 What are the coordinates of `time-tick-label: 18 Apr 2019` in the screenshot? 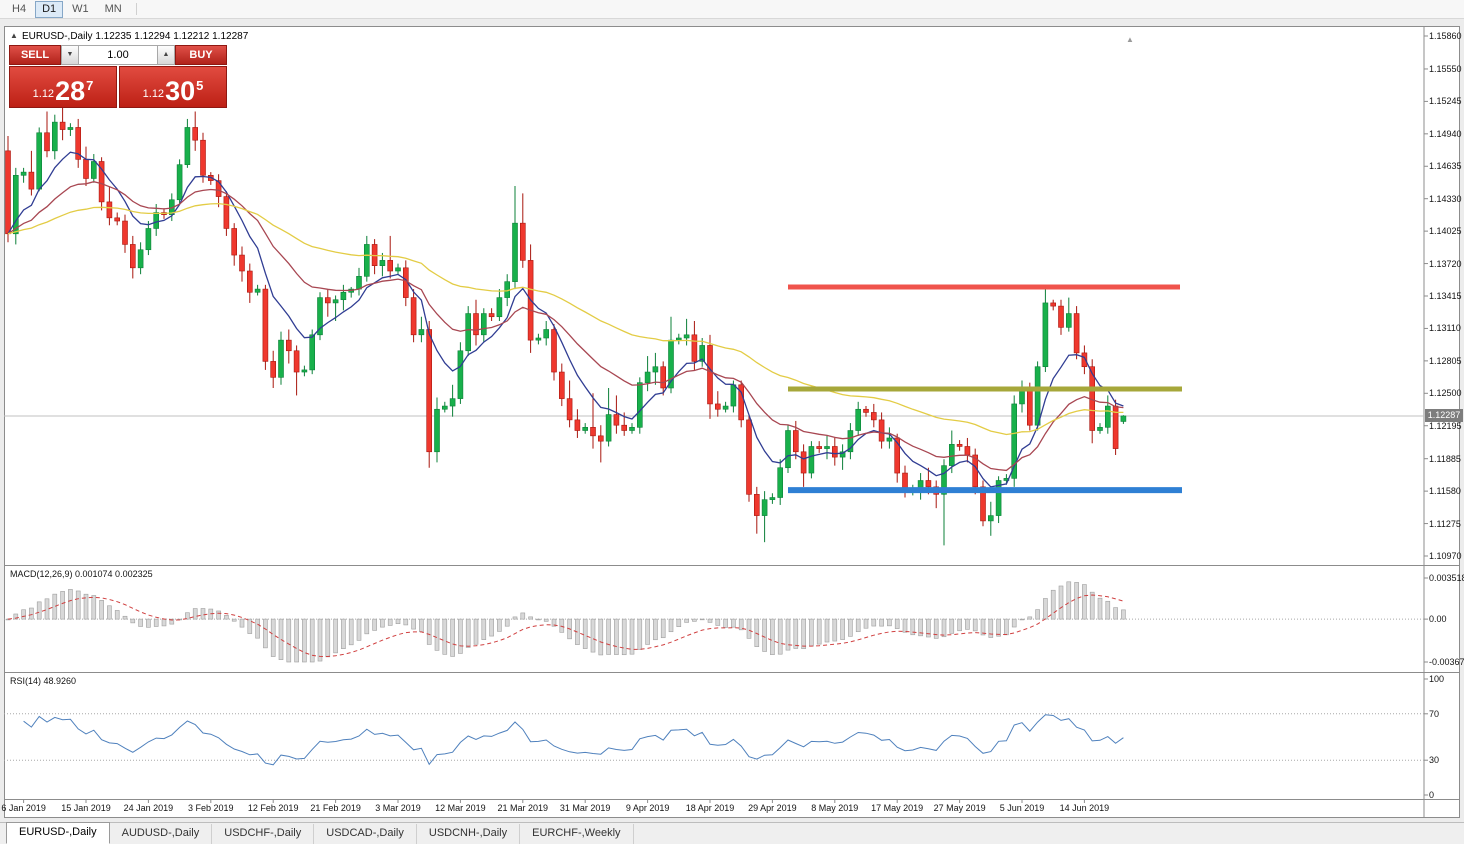 It's located at (710, 808).